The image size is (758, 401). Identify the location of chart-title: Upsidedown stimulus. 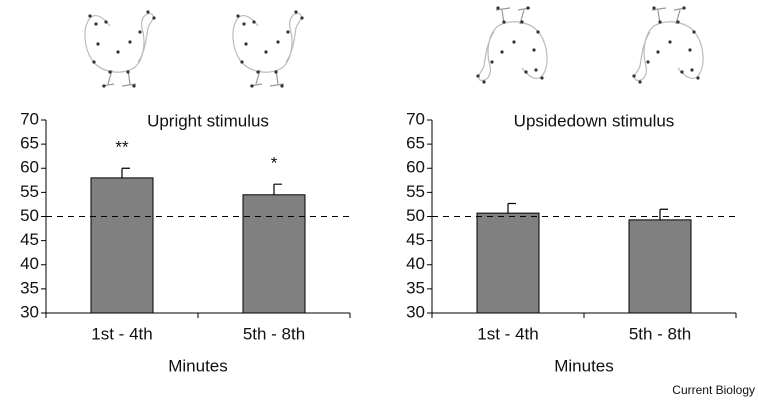
(594, 120).